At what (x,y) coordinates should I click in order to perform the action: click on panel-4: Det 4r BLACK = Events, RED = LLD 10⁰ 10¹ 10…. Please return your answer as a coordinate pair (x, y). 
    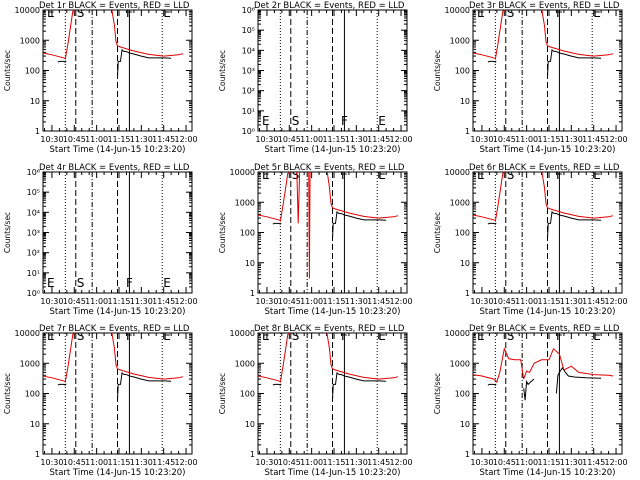
    Looking at the image, I should click on (100, 240).